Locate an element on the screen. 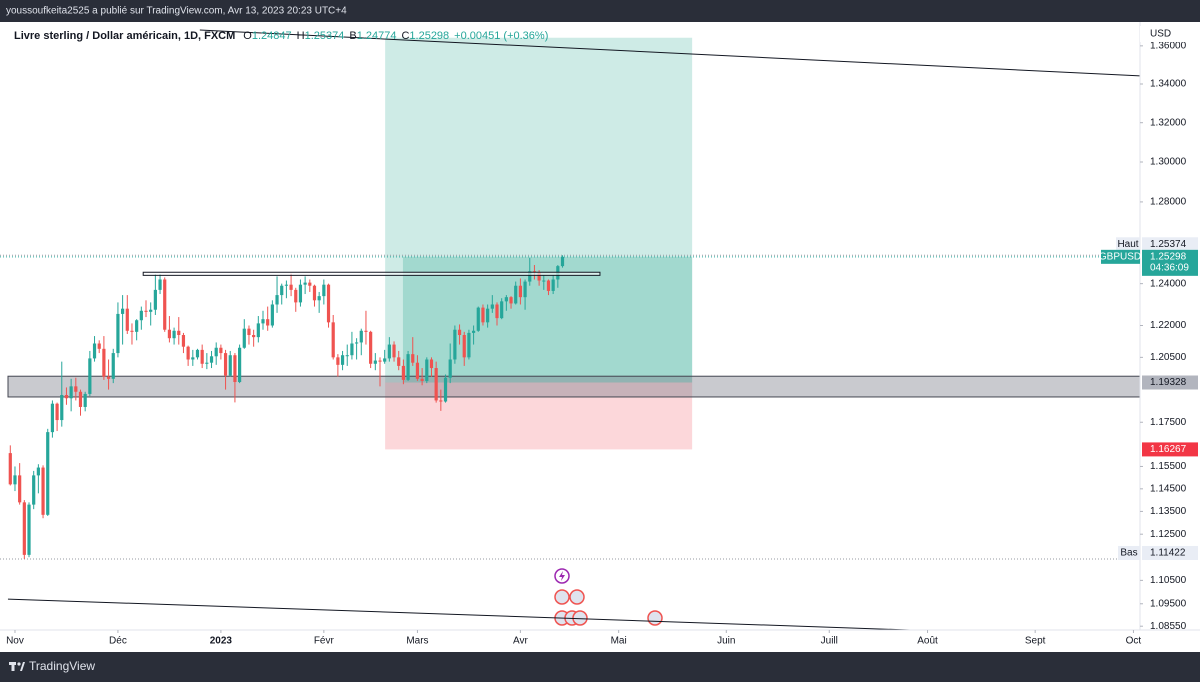  y-tick-label: 1.22000 is located at coordinates (1168, 325).